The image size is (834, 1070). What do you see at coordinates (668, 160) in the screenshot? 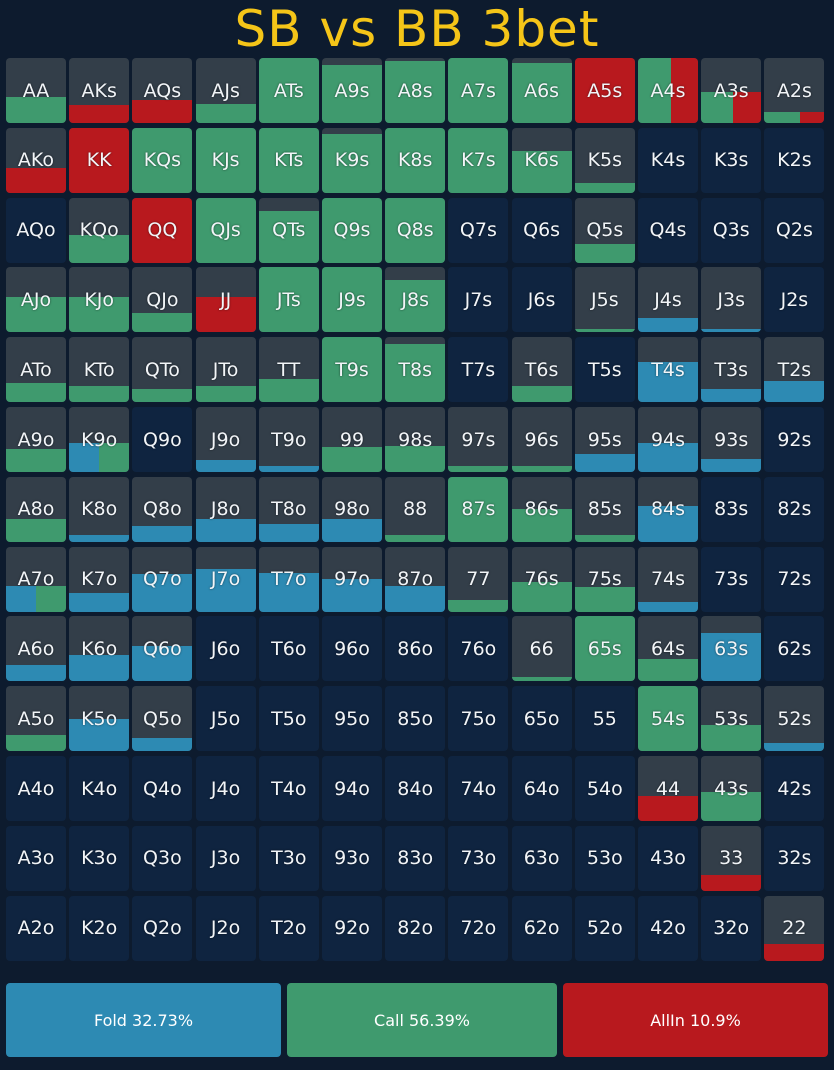
I see `hand-cell-k4s: K4s` at bounding box center [668, 160].